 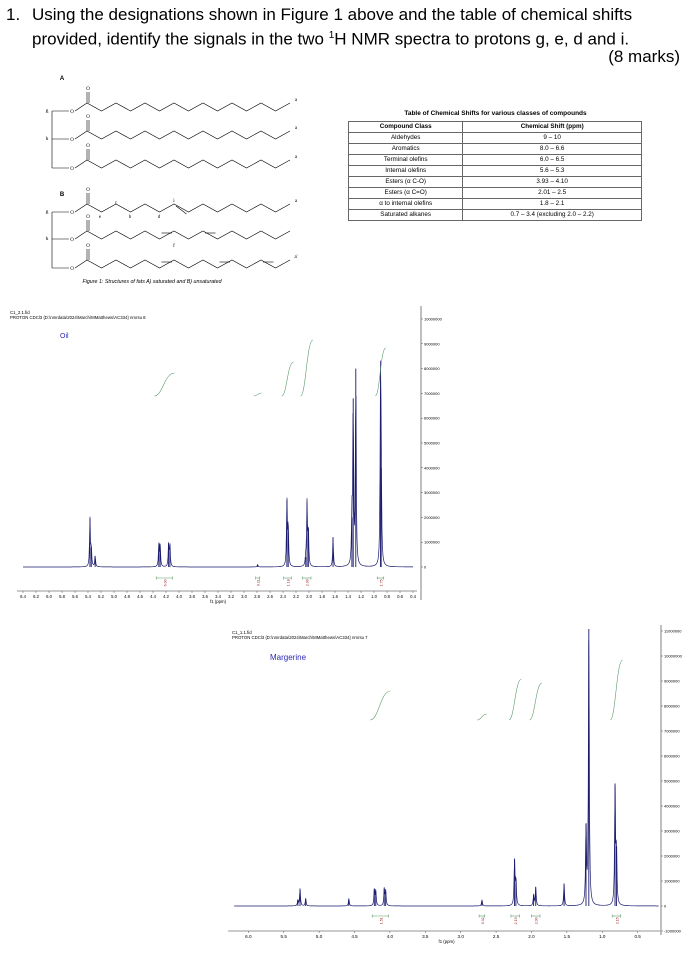 I want to click on spectrum-title: Margerine, so click(x=288, y=657).